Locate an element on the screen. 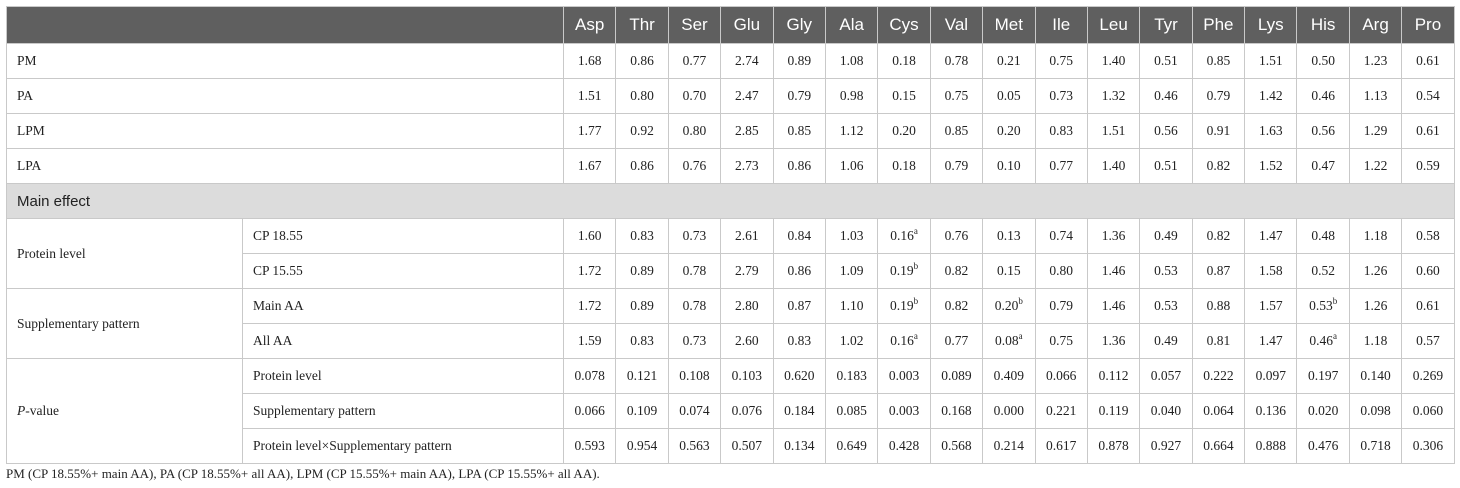 This screenshot has height=488, width=1460. value-cell: 0.86 is located at coordinates (799, 271).